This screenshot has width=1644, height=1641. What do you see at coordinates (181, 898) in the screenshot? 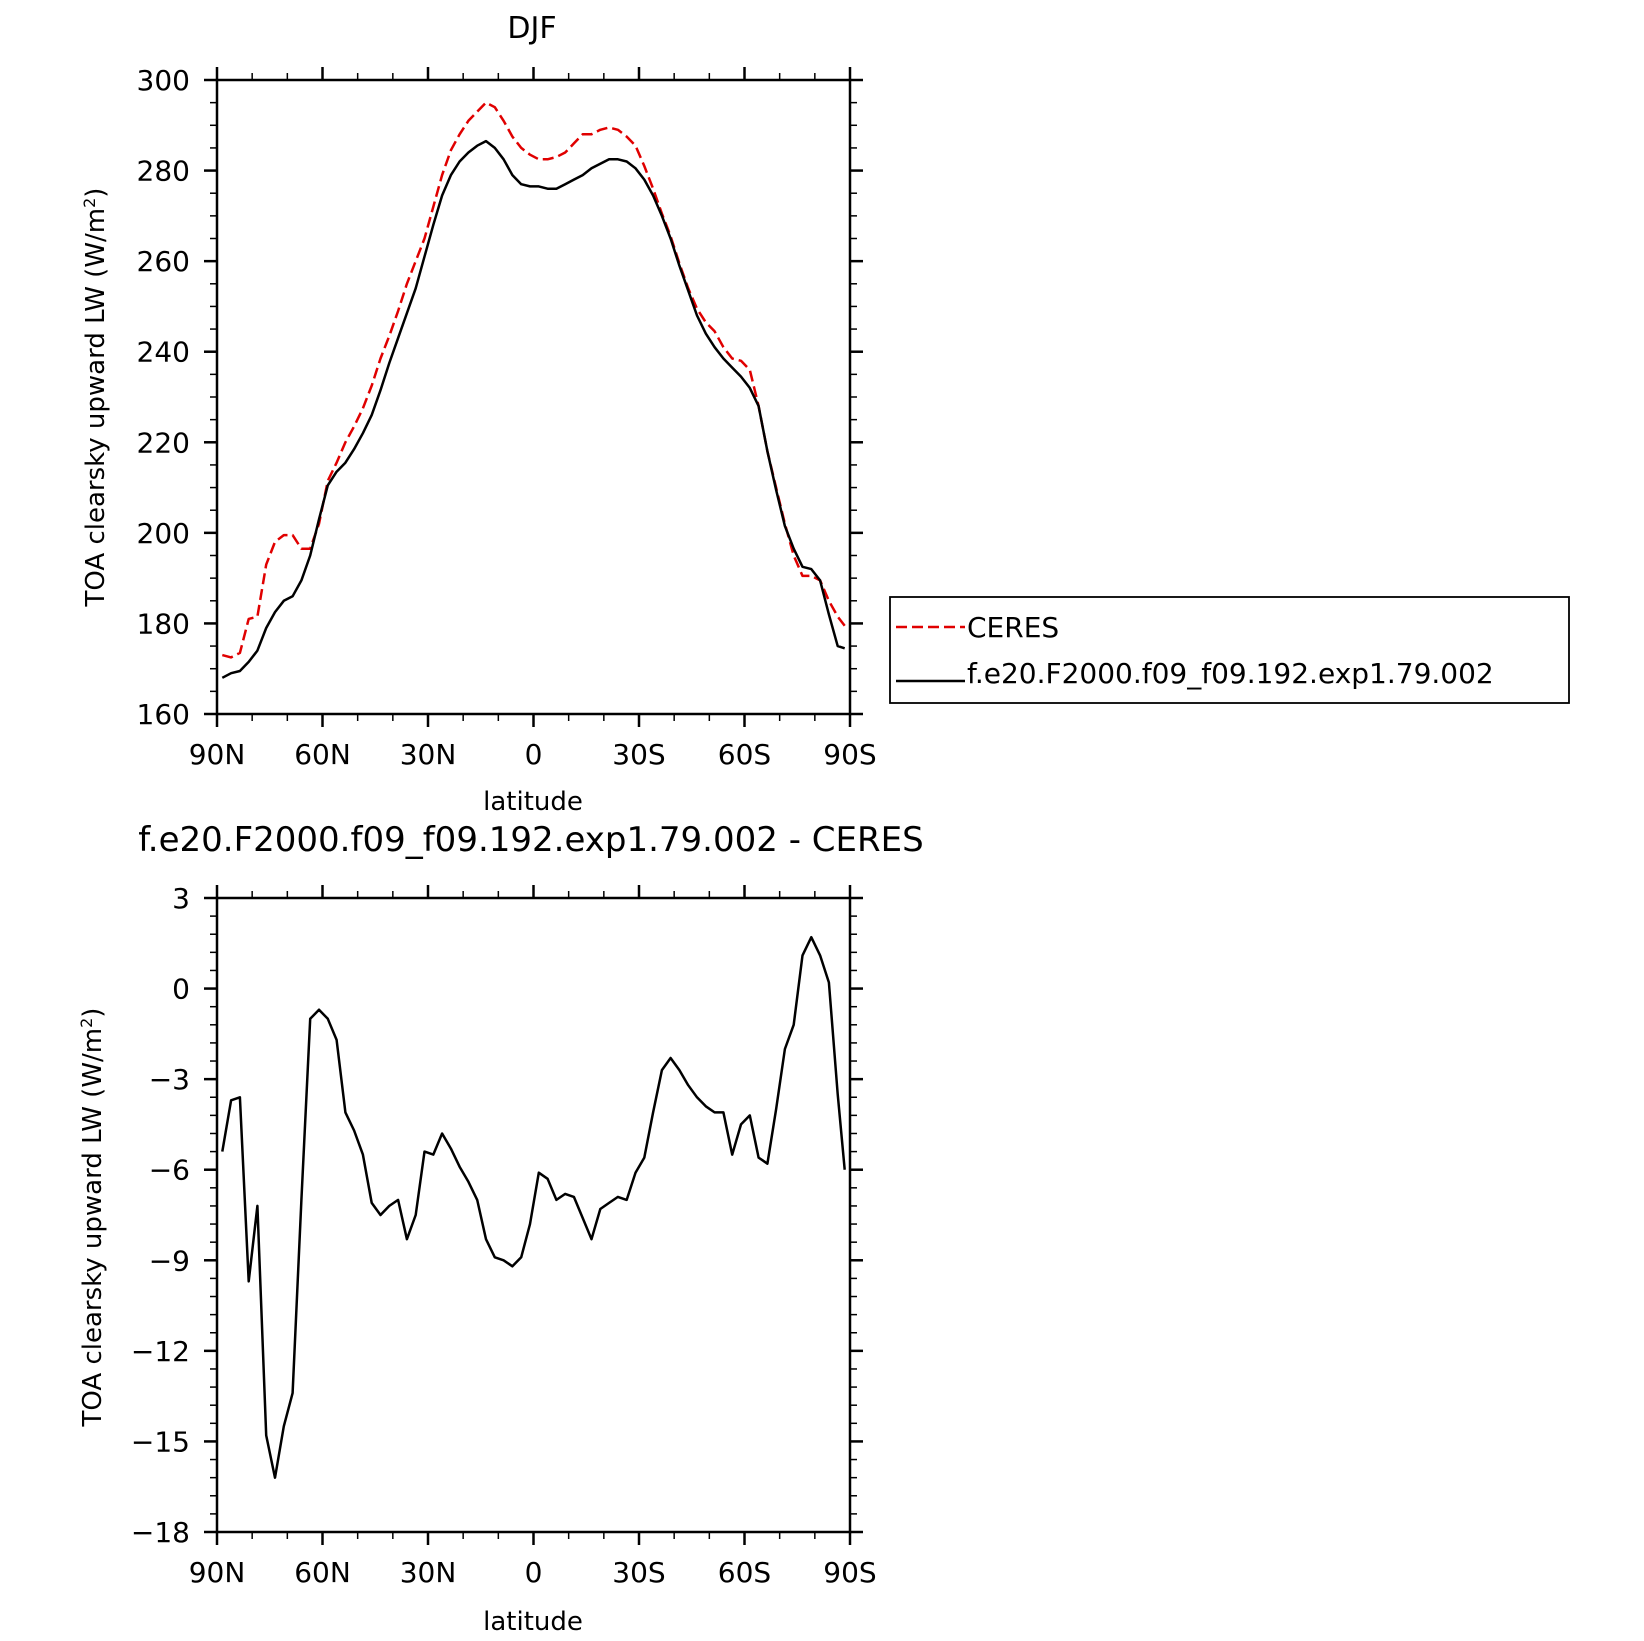
I see `y-tick-label: 3` at bounding box center [181, 898].